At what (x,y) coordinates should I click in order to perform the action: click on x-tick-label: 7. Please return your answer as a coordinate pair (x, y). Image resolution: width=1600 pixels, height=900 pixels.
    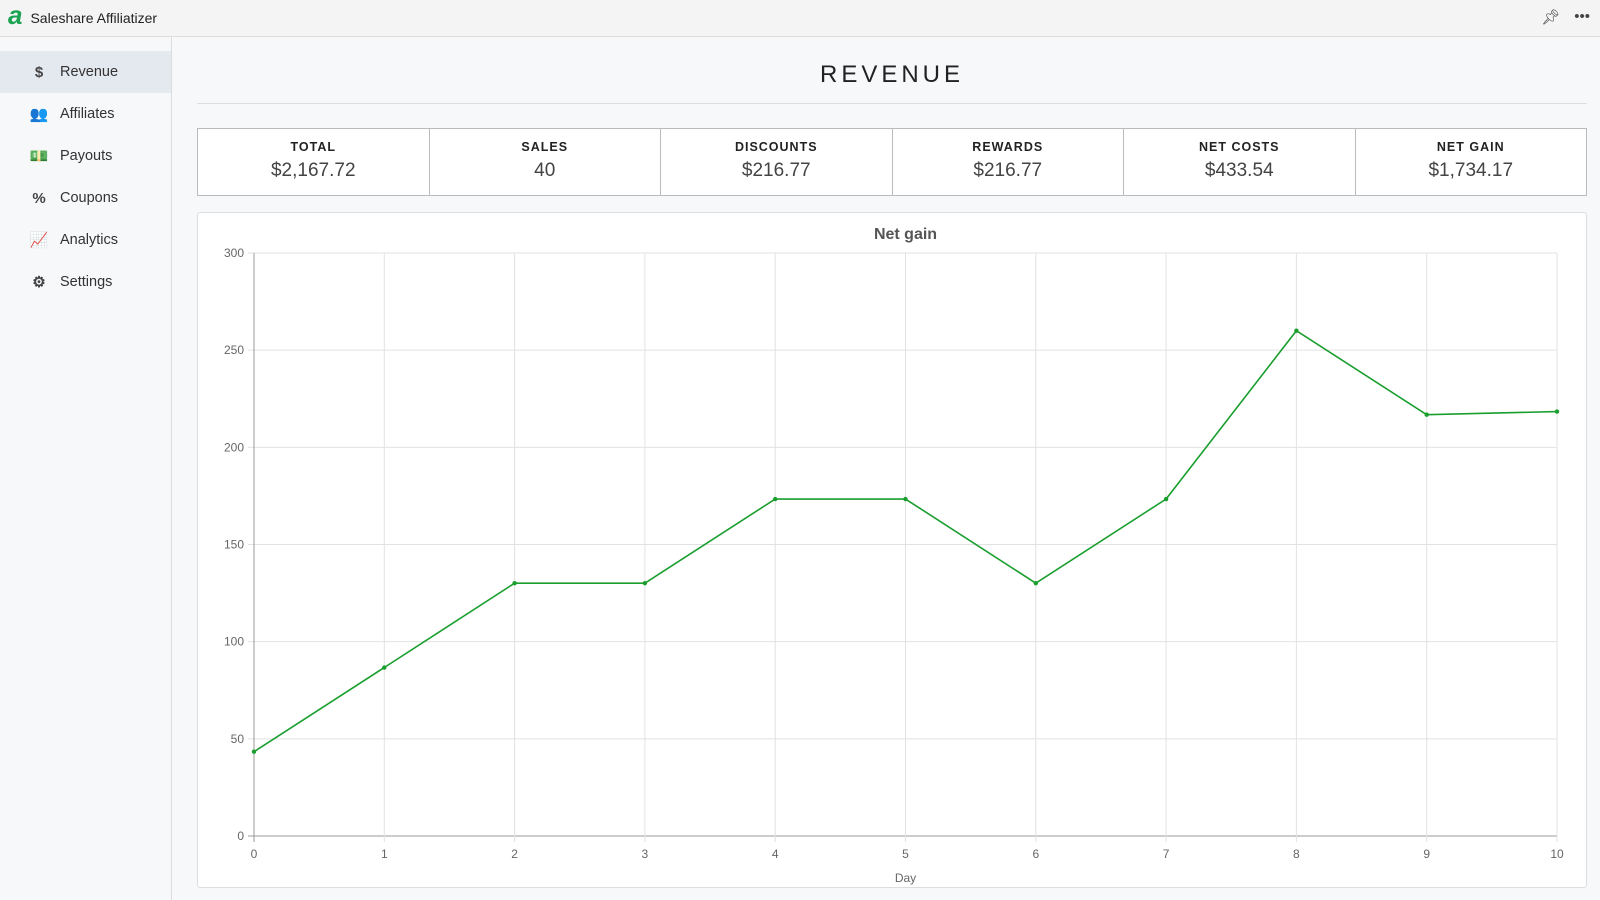
    Looking at the image, I should click on (1166, 854).